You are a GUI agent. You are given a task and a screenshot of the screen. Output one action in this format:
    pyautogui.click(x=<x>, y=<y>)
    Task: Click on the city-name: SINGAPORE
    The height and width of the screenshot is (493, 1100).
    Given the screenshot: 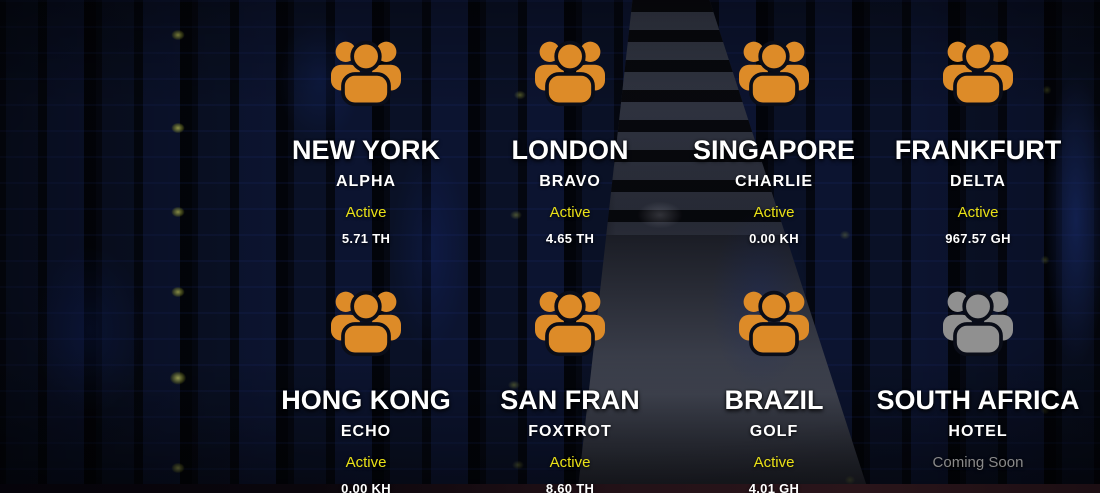 What is the action you would take?
    pyautogui.click(x=774, y=150)
    